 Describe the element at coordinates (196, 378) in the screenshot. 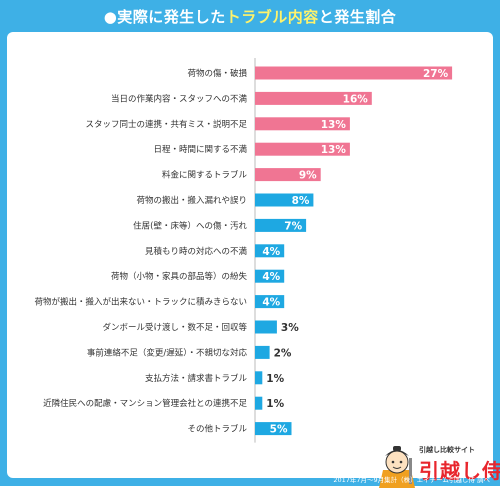

I see `category-label: 支払方法・請求書トラブル` at that location.